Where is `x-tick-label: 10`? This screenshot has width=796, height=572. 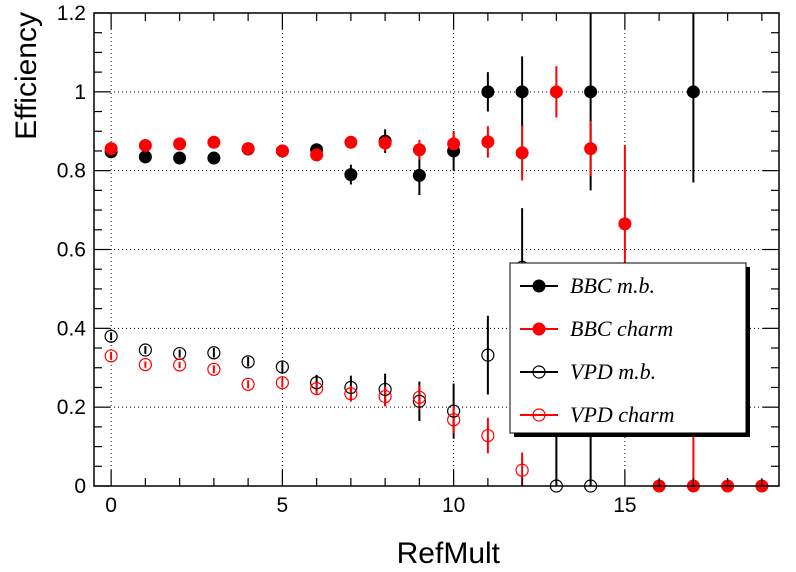 x-tick-label: 10 is located at coordinates (453, 505).